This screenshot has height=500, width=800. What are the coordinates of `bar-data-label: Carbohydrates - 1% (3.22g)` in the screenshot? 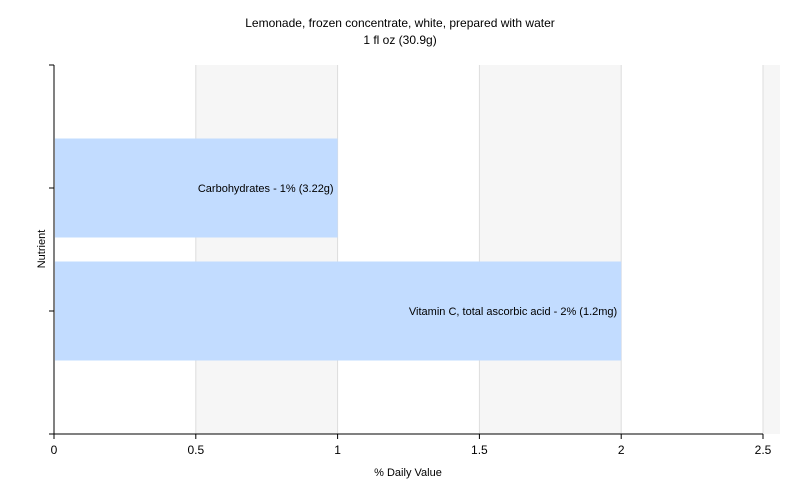 It's located at (266, 189).